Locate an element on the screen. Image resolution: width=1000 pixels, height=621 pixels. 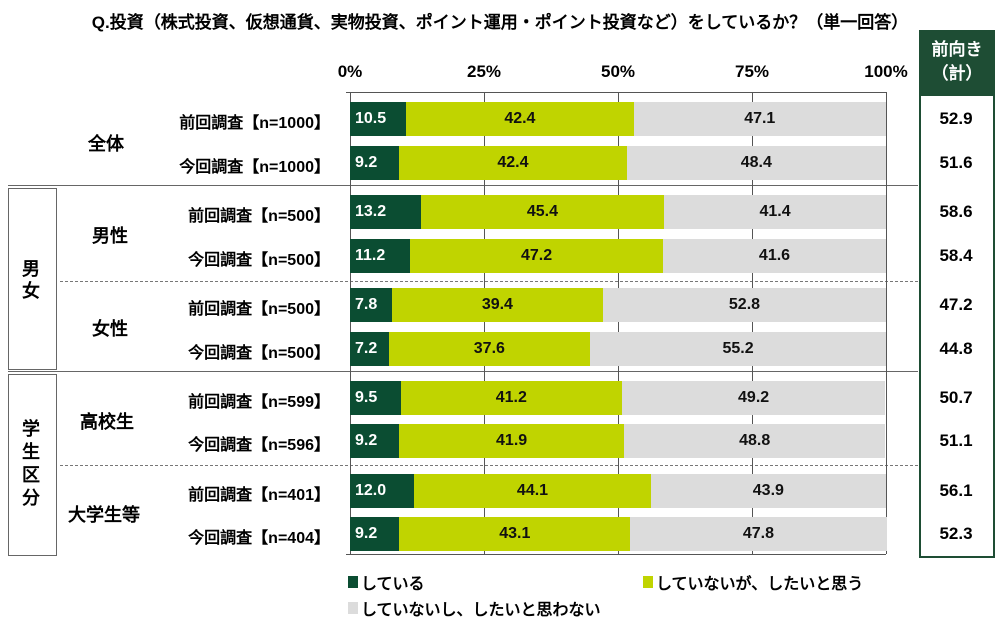
legend-item: していないし、したいと思わない is located at coordinates (474, 608).